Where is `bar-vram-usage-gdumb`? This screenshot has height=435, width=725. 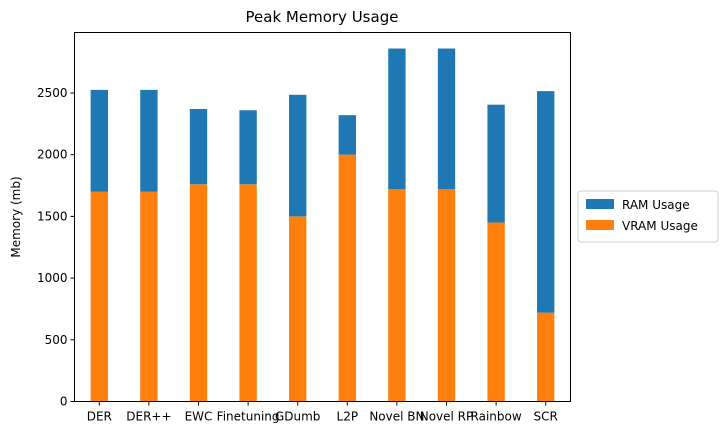 bar-vram-usage-gdumb is located at coordinates (298, 309).